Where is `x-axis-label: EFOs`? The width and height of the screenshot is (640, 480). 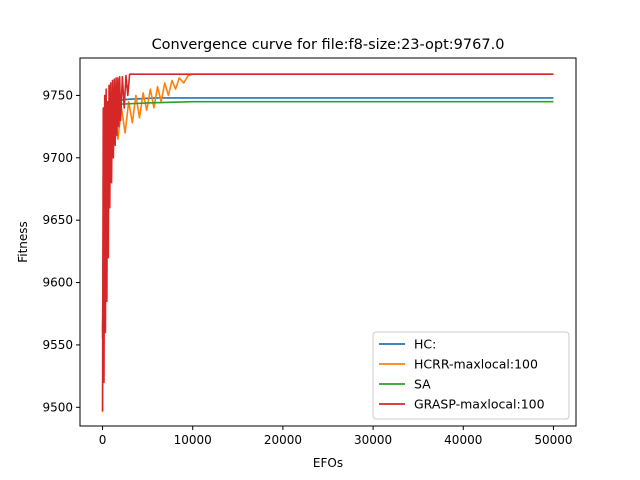 x-axis-label: EFOs is located at coordinates (328, 463).